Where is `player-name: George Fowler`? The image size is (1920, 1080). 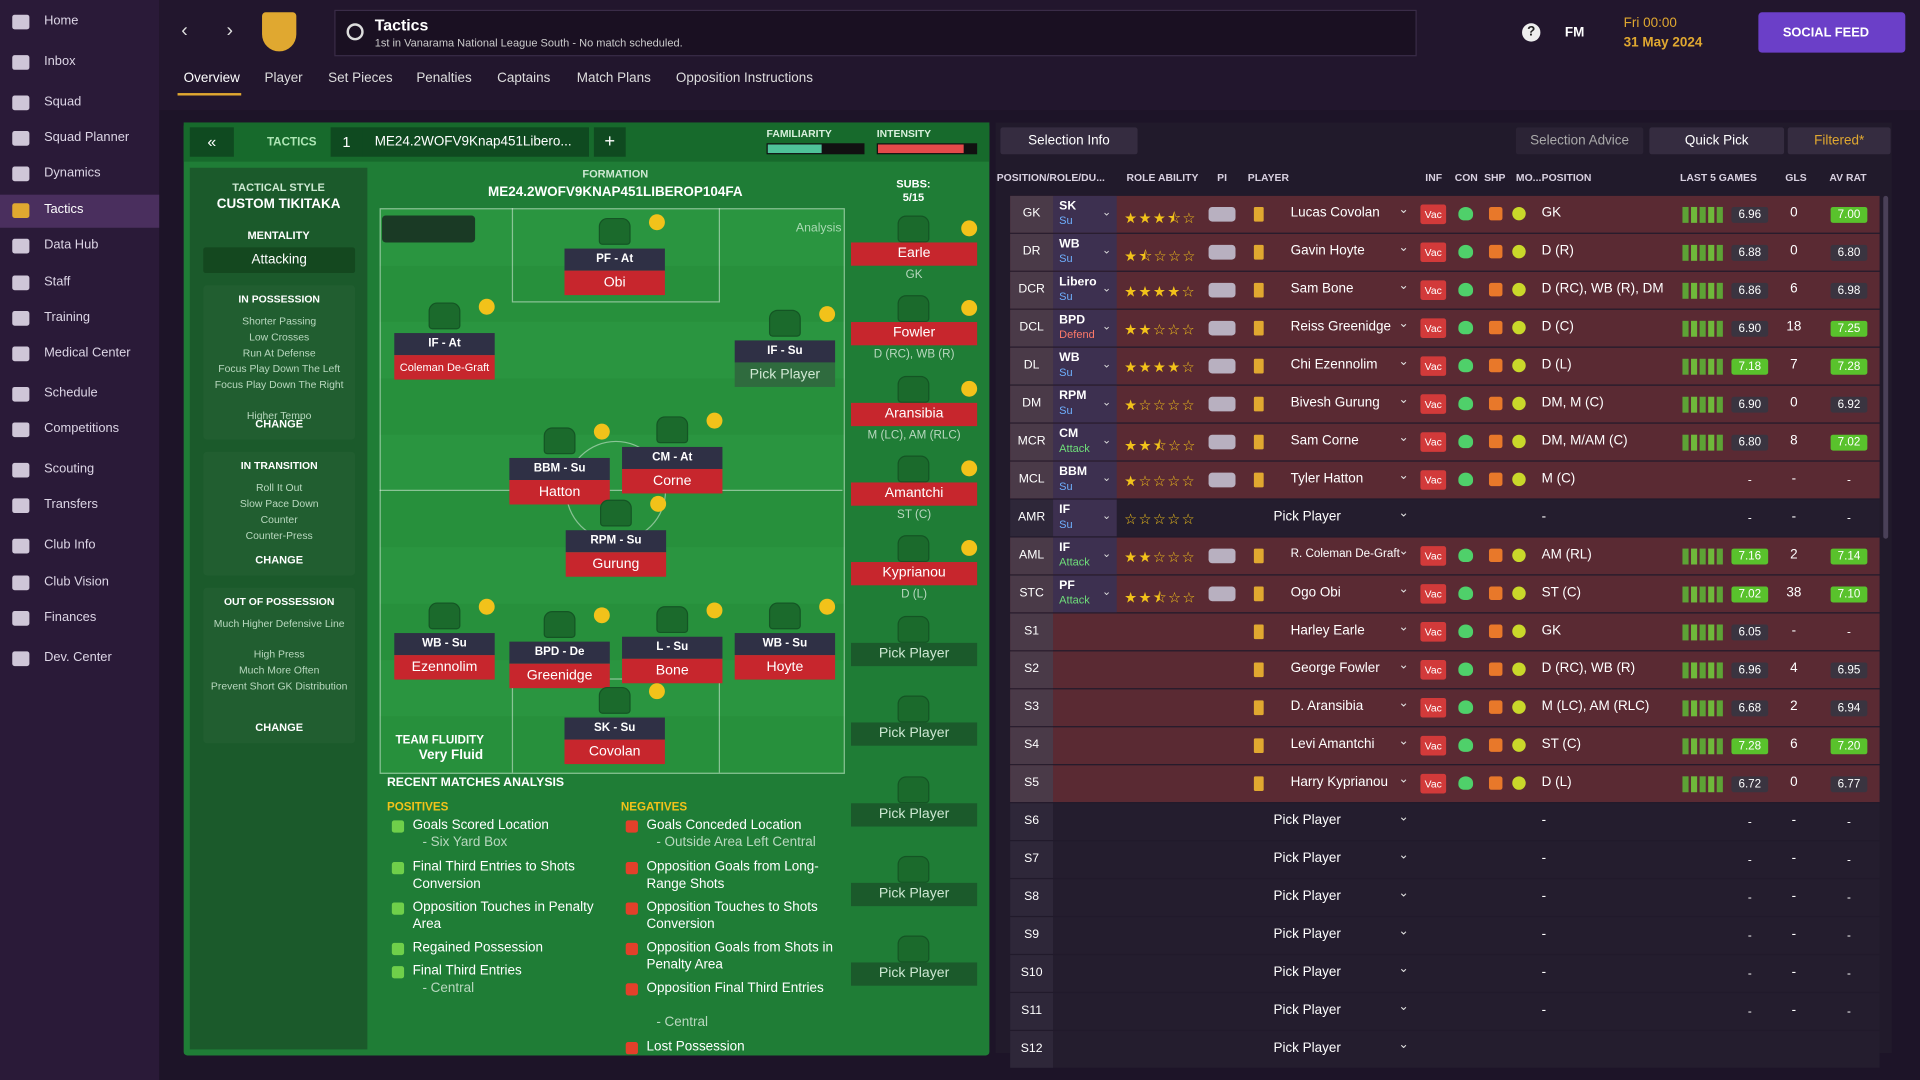 player-name: George Fowler is located at coordinates (1335, 668).